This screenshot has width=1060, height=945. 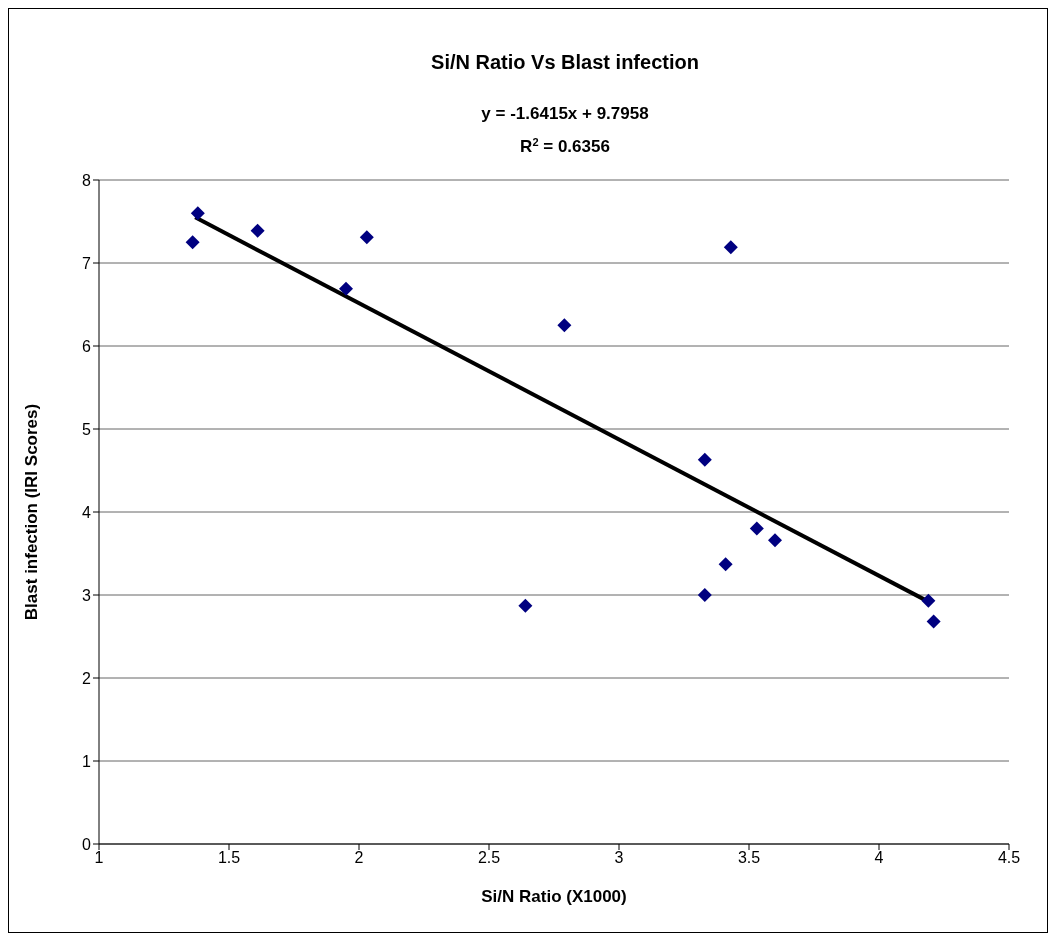 What do you see at coordinates (32, 512) in the screenshot?
I see `y-axis-title: Blast infection (IRI Scores)` at bounding box center [32, 512].